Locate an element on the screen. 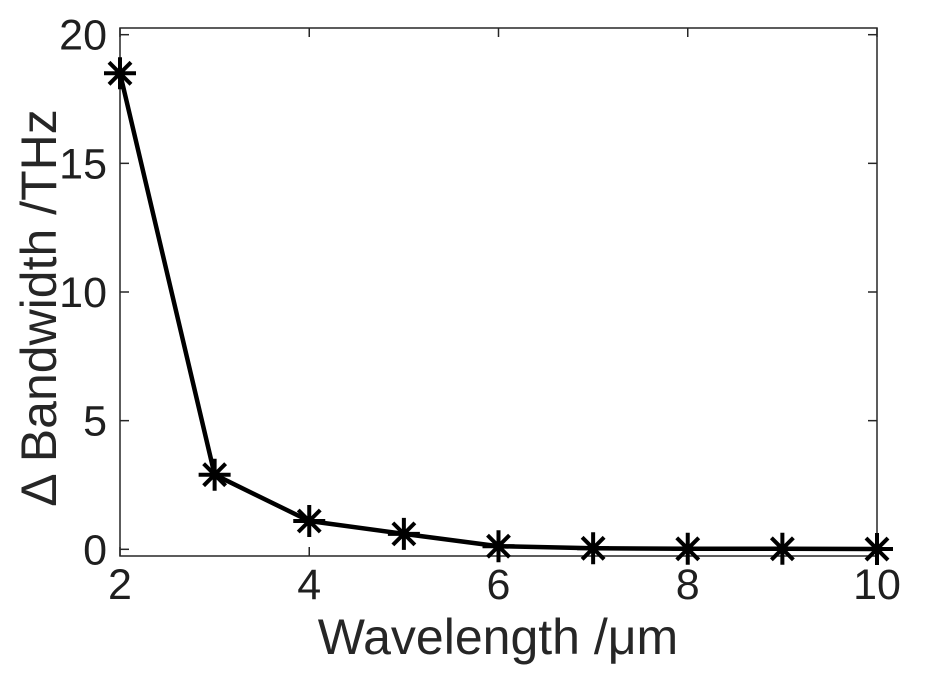  x-tick-label: 6 is located at coordinates (499, 585).